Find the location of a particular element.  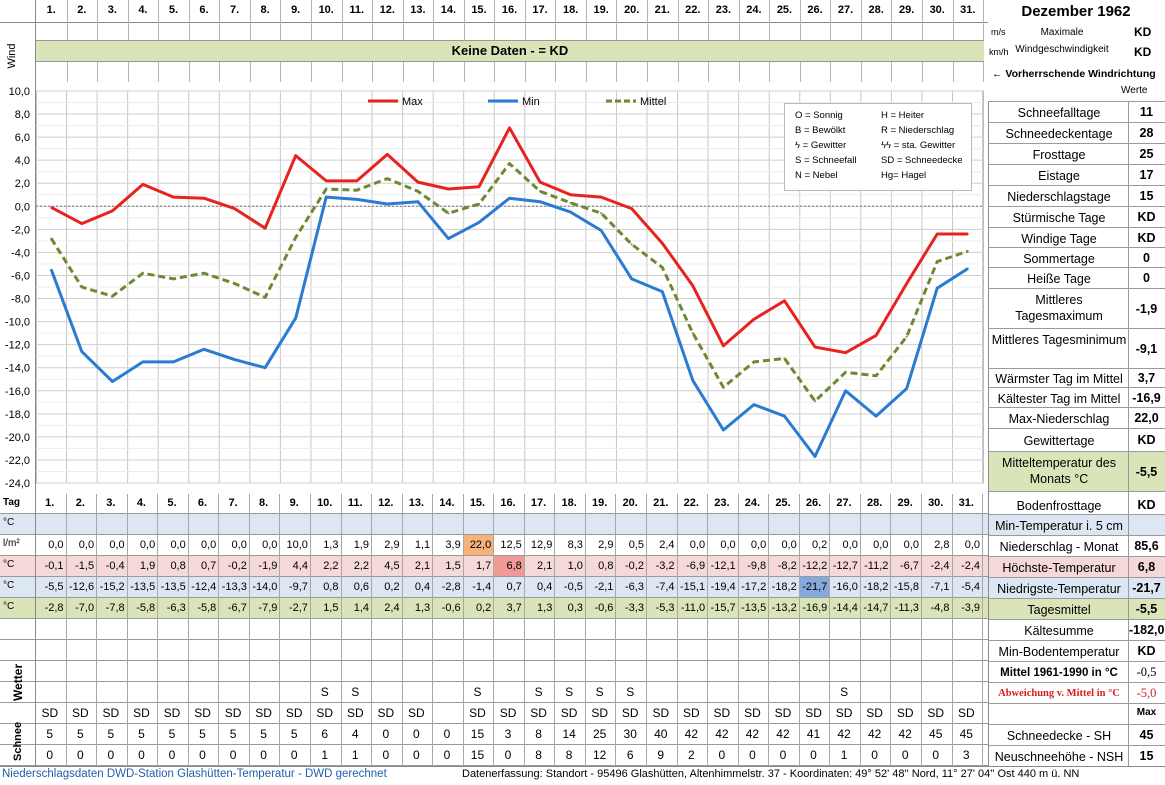

table-cell: -15,2 is located at coordinates (112, 587).